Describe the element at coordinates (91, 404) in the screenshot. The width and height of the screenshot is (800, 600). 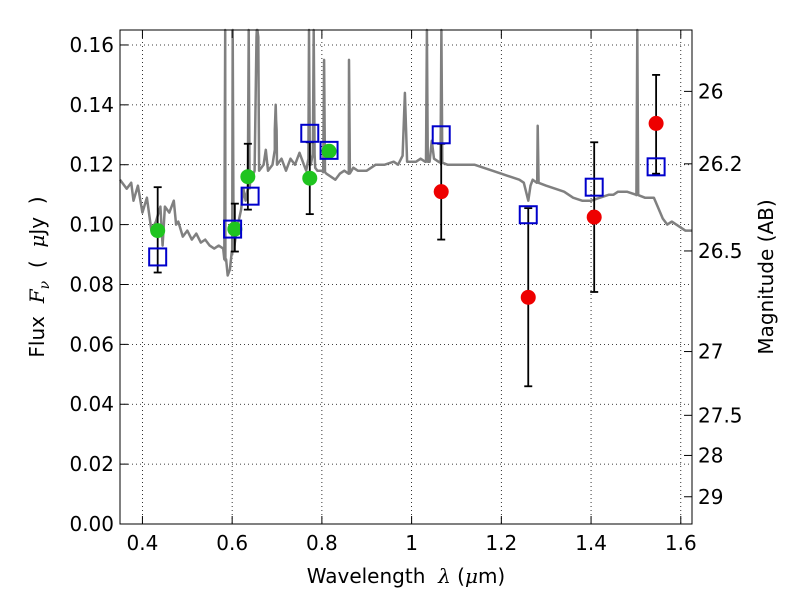
I see `y-tick-label: 0.04` at that location.